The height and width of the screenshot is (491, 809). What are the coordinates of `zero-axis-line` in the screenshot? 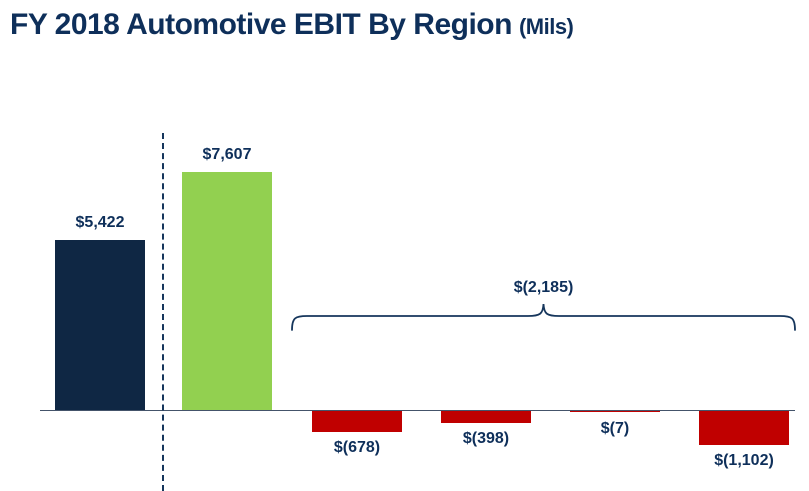 It's located at (417, 410).